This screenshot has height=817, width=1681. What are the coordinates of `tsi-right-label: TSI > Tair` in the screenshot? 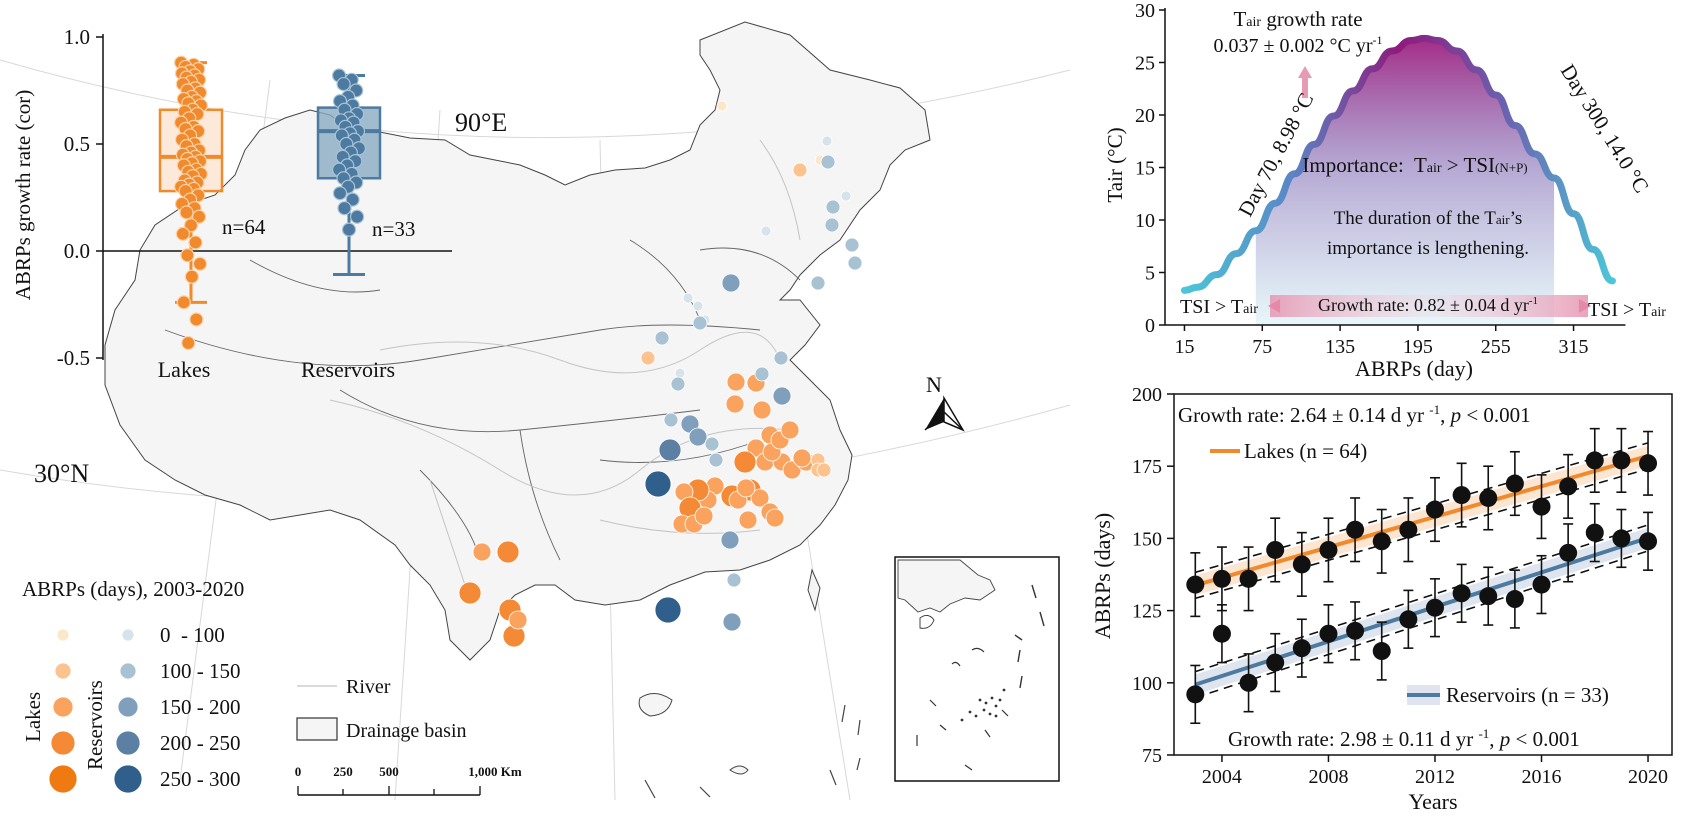 It's located at (1627, 310).